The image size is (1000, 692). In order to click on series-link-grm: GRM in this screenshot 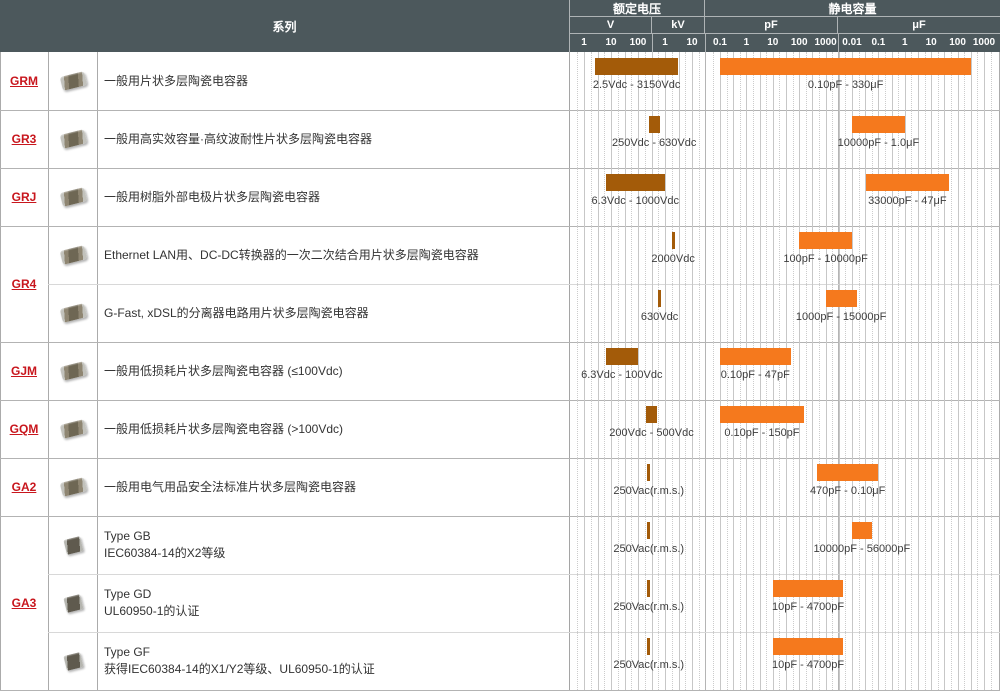, I will do `click(24, 81)`.